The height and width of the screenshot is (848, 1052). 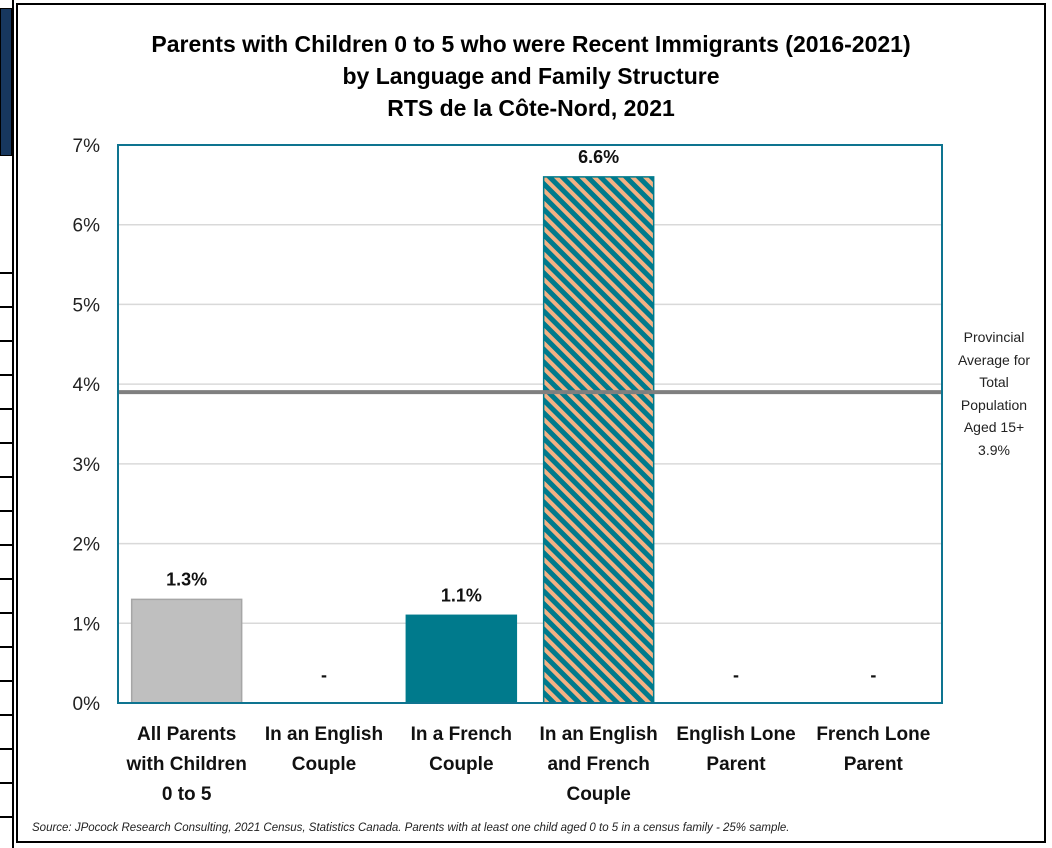 What do you see at coordinates (598, 764) in the screenshot?
I see `x-tick-label: and French` at bounding box center [598, 764].